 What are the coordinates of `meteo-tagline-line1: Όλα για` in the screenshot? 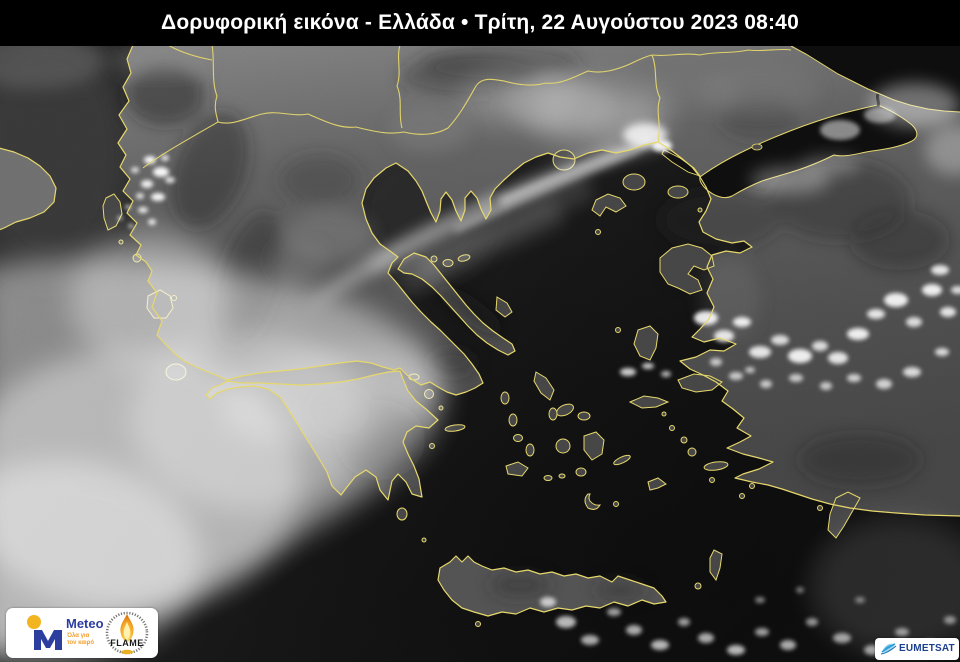 It's located at (78, 636).